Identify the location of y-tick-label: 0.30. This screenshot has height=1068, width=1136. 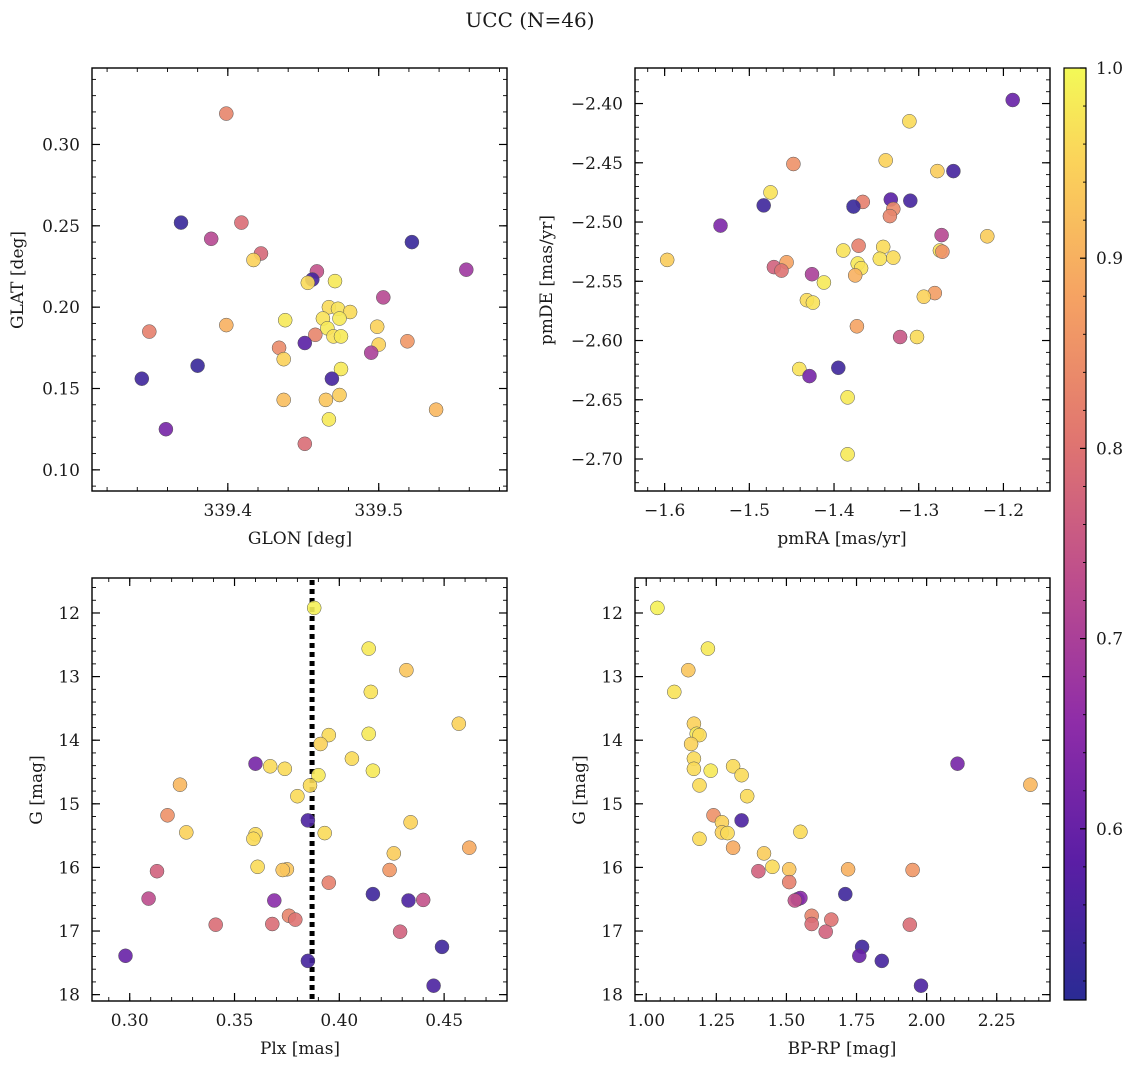
(61, 145).